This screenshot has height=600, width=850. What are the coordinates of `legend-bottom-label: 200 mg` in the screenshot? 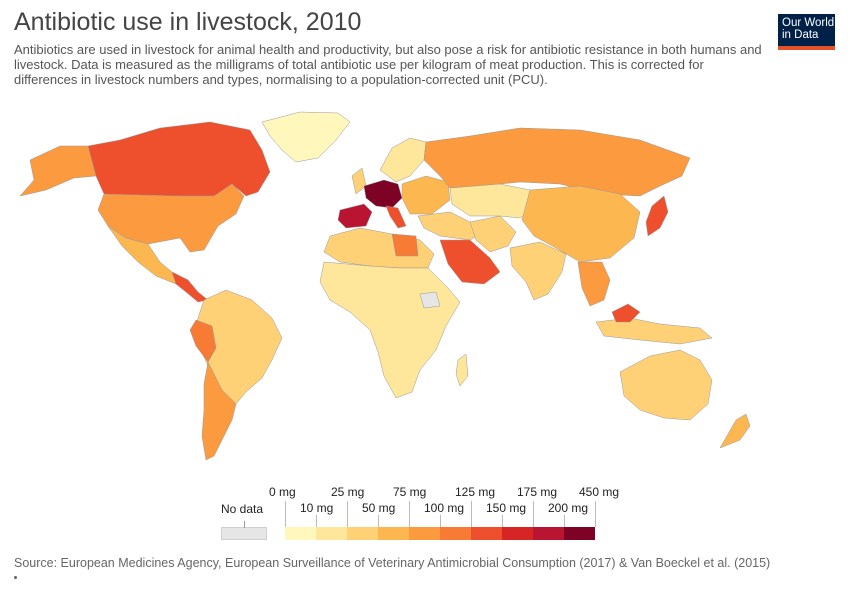 It's located at (568, 508).